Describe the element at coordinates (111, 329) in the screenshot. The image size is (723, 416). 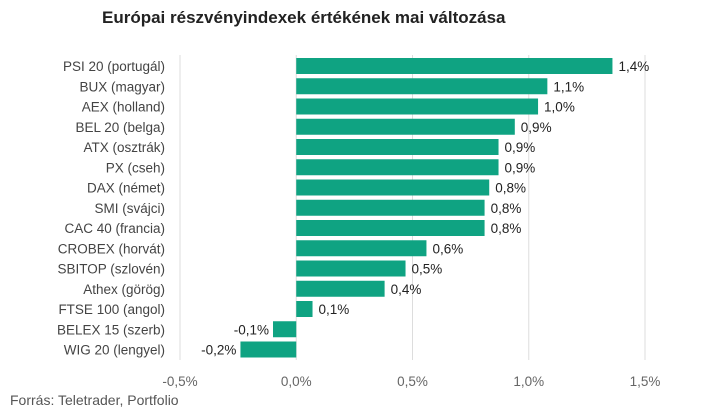
I see `category-label: BELEX 15 (szerb)` at that location.